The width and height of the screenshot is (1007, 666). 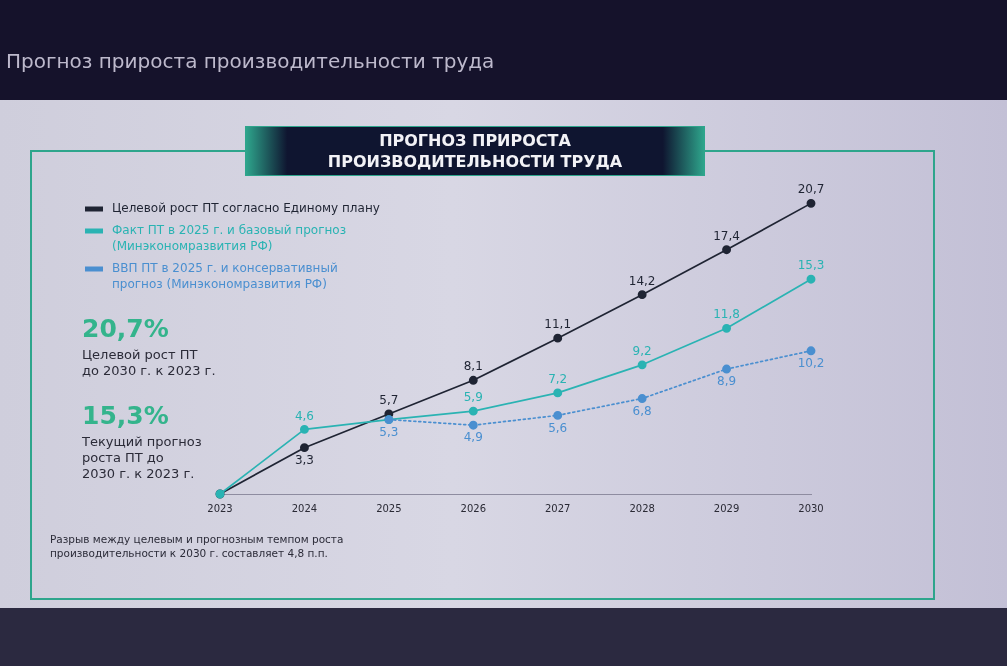 I want to click on data-label: 11,1, so click(x=558, y=324).